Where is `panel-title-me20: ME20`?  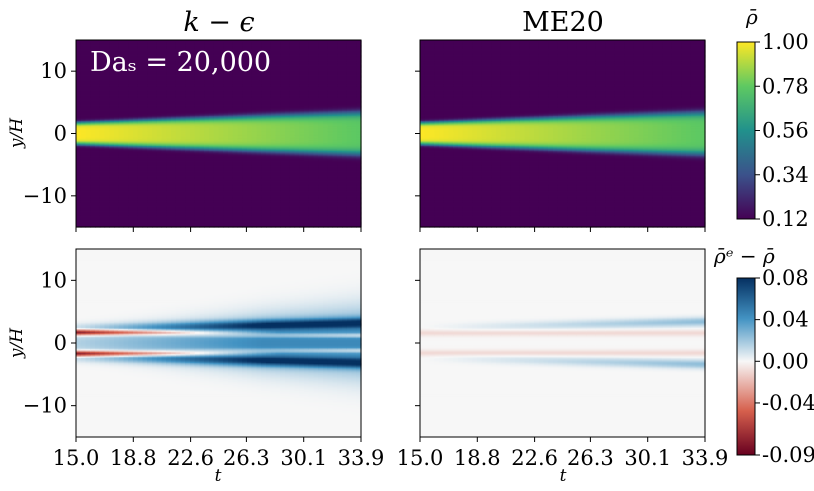 panel-title-me20: ME20 is located at coordinates (563, 22).